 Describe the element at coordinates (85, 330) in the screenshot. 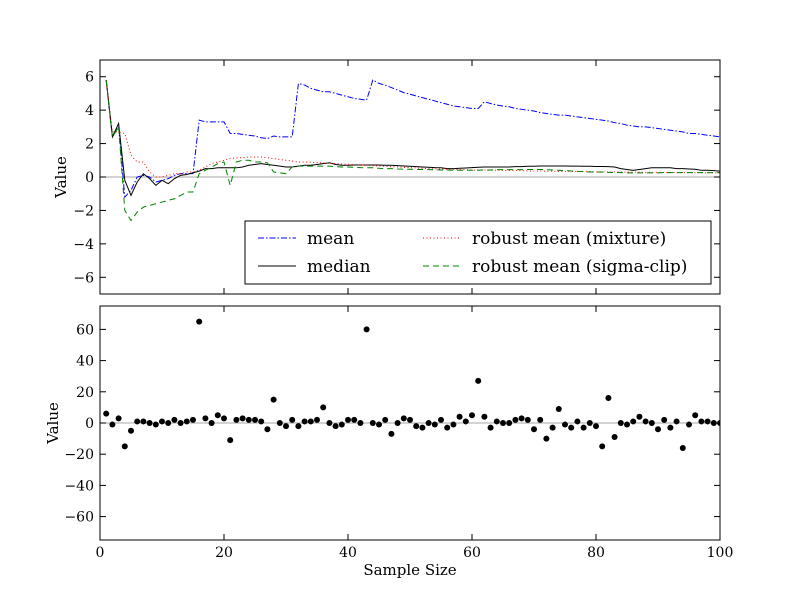

I see `bottom-ytick-label: 60` at that location.